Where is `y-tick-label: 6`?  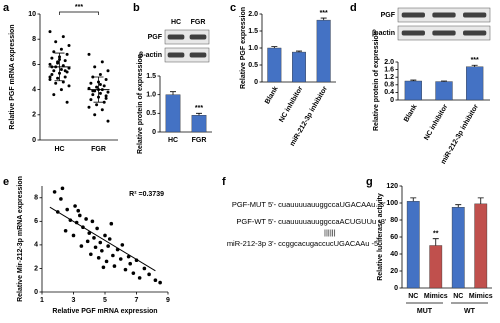 y-tick-label: 6 is located at coordinates (36, 221).